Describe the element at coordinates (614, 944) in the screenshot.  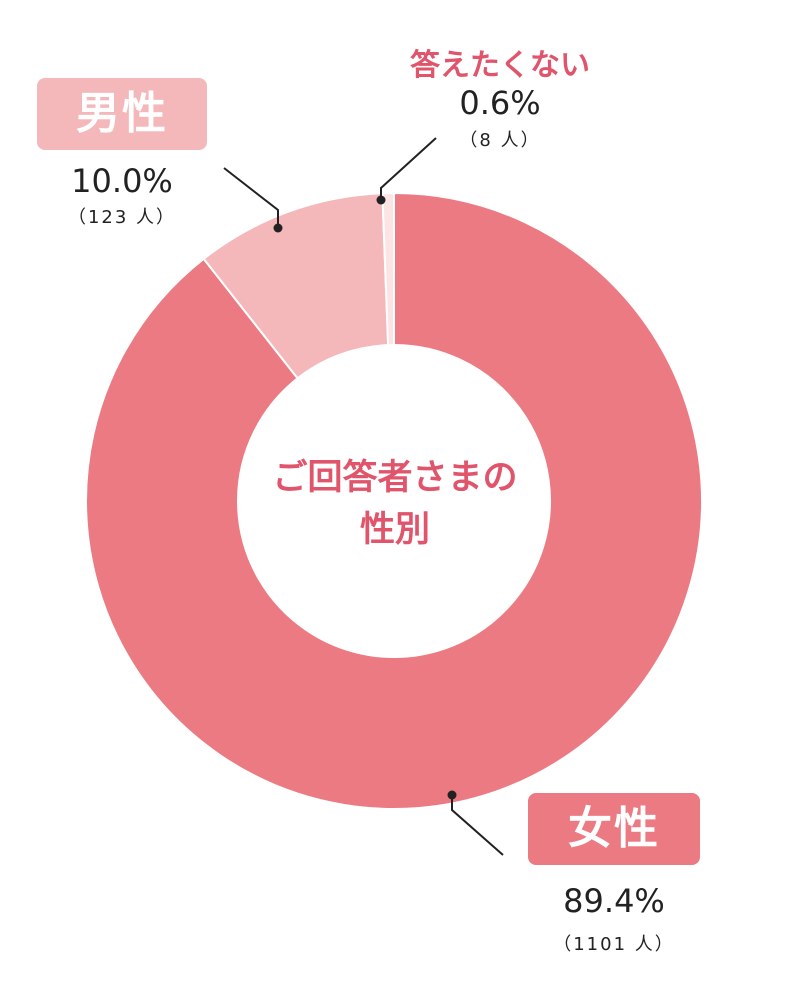
I see `data-label-female-count: （1101 人）` at that location.